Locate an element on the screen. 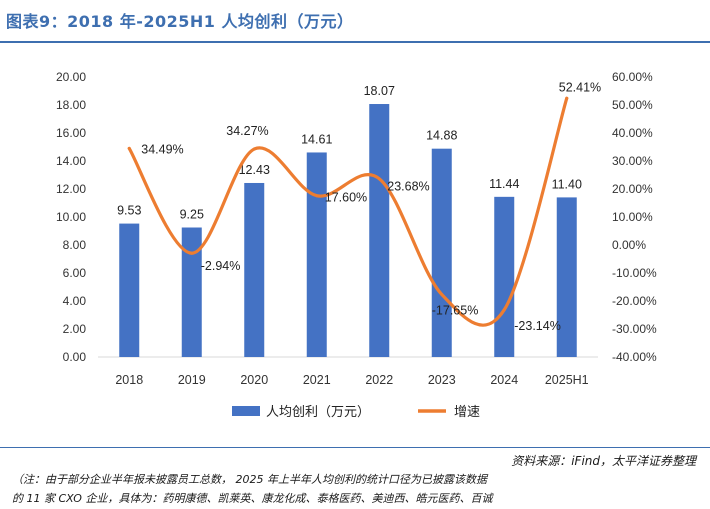 The image size is (710, 509). x-axis-tick-label: 2024 is located at coordinates (504, 380).